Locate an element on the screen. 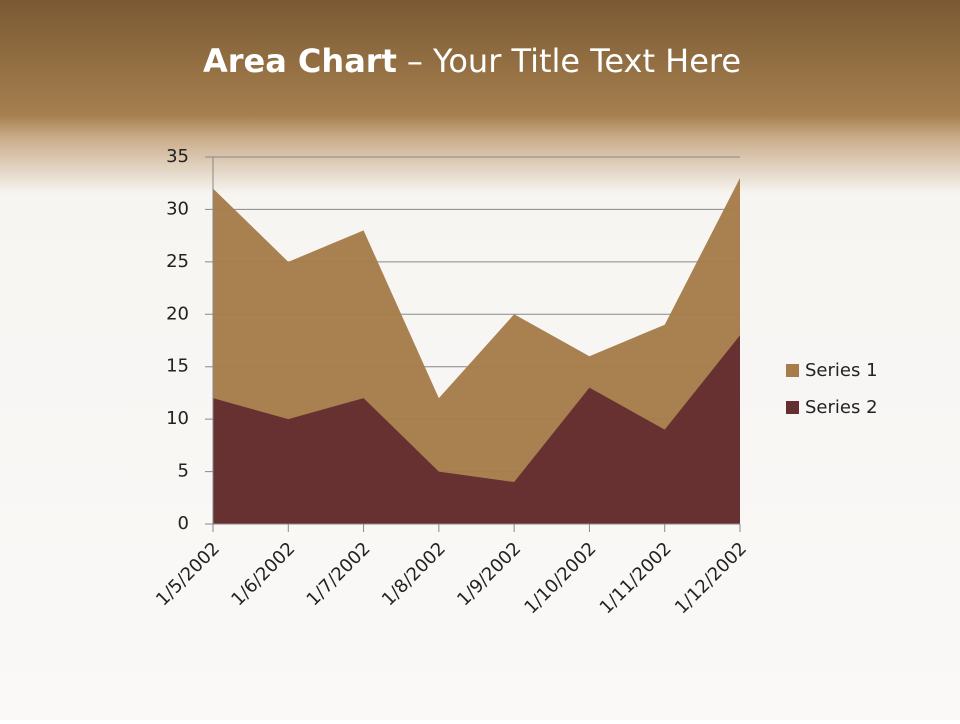 The height and width of the screenshot is (724, 960). y-tick-label: 20 is located at coordinates (177, 313).